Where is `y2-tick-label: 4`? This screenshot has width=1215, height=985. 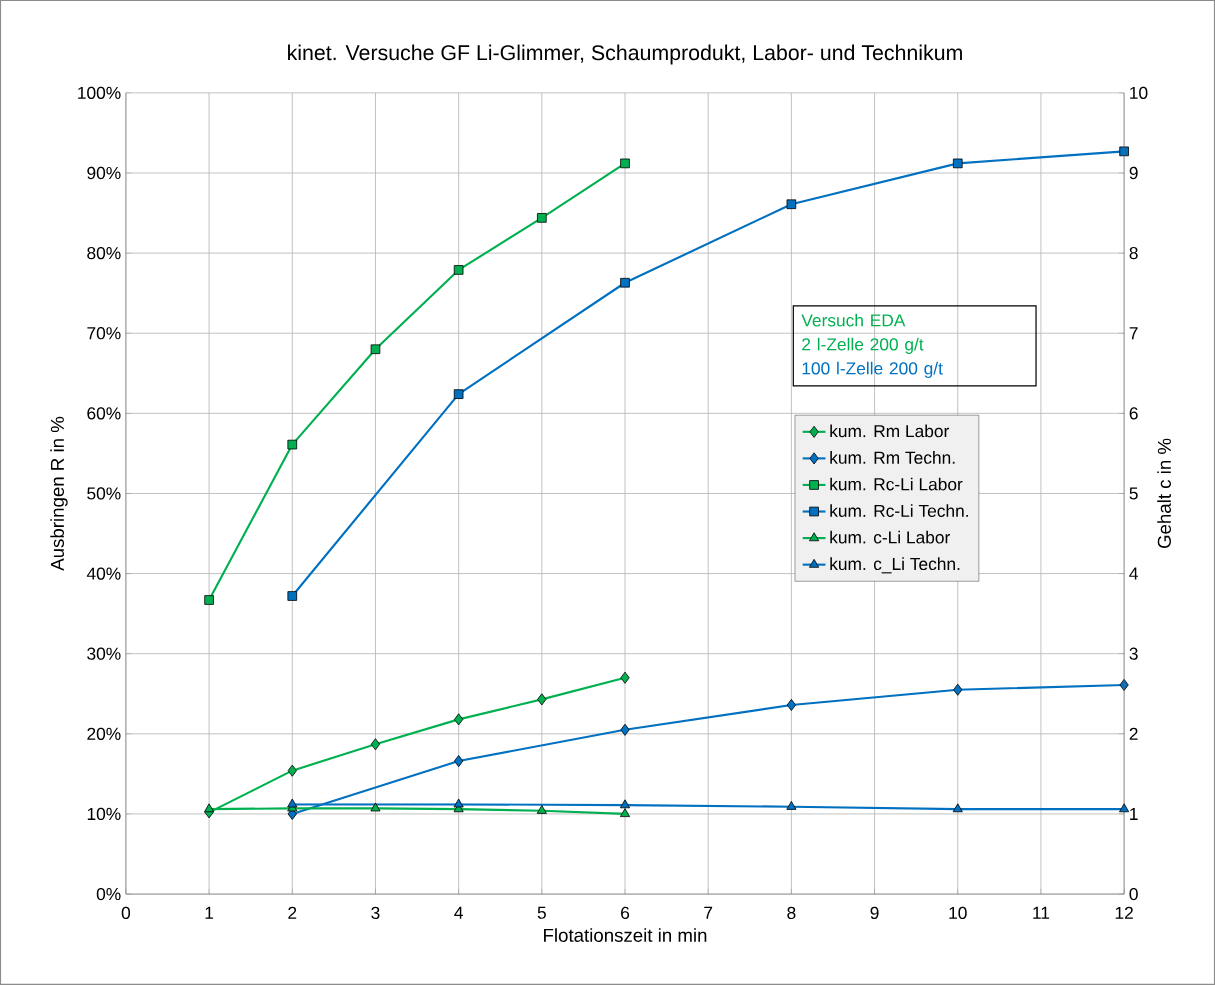
y2-tick-label: 4 is located at coordinates (1133, 573).